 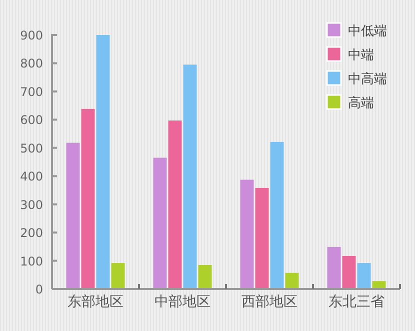 I want to click on y-tick-label: 900, so click(x=31, y=35).